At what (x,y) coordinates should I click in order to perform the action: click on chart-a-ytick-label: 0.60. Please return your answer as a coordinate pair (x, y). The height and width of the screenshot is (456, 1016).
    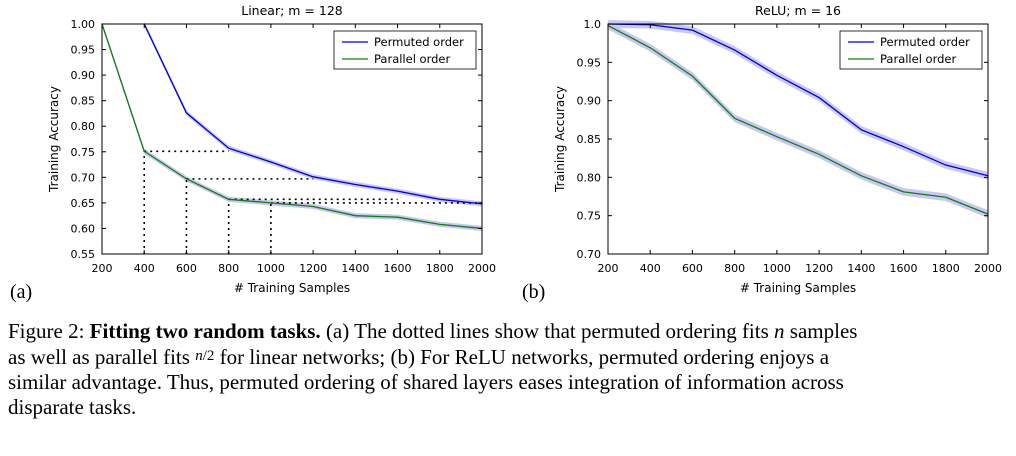
    Looking at the image, I should click on (83, 228).